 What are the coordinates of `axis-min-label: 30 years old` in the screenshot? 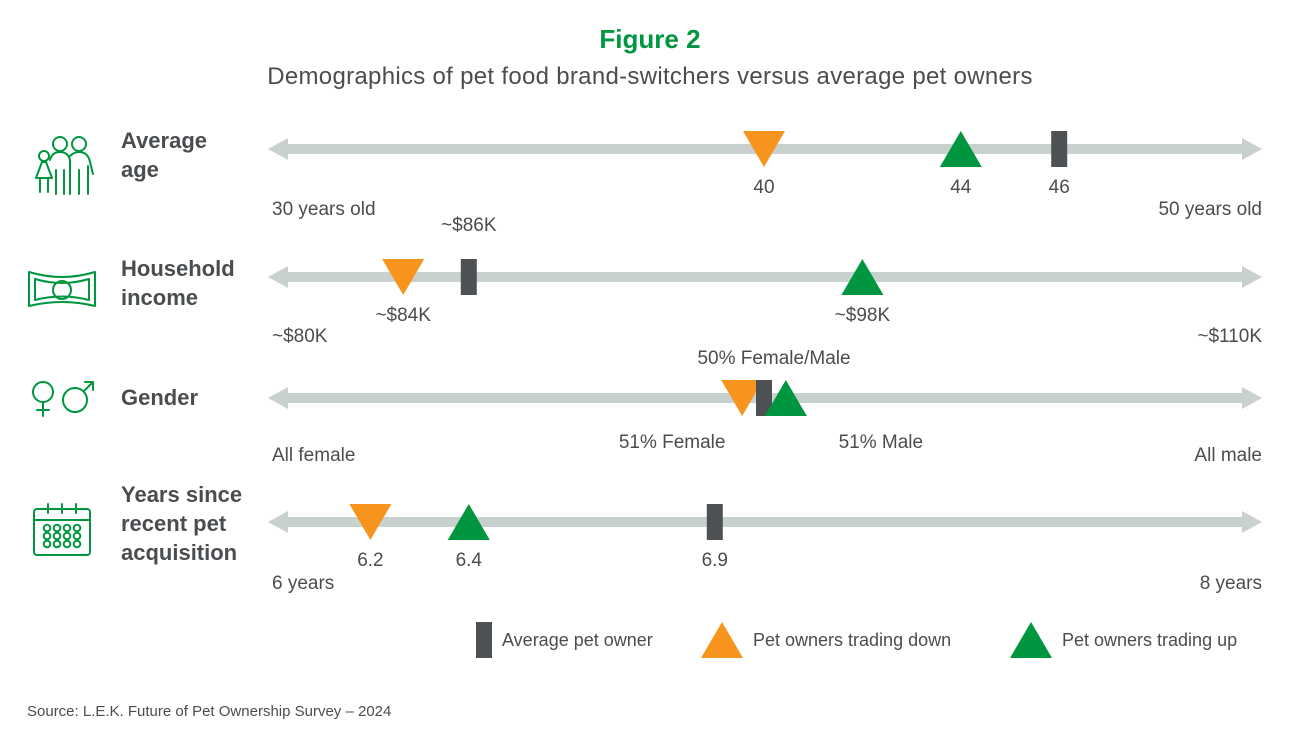 It's located at (324, 209).